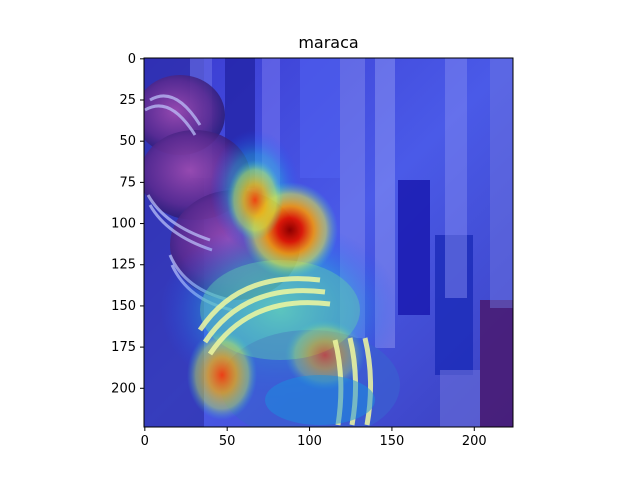  What do you see at coordinates (132, 59) in the screenshot?
I see `y-tick-label: 0` at bounding box center [132, 59].